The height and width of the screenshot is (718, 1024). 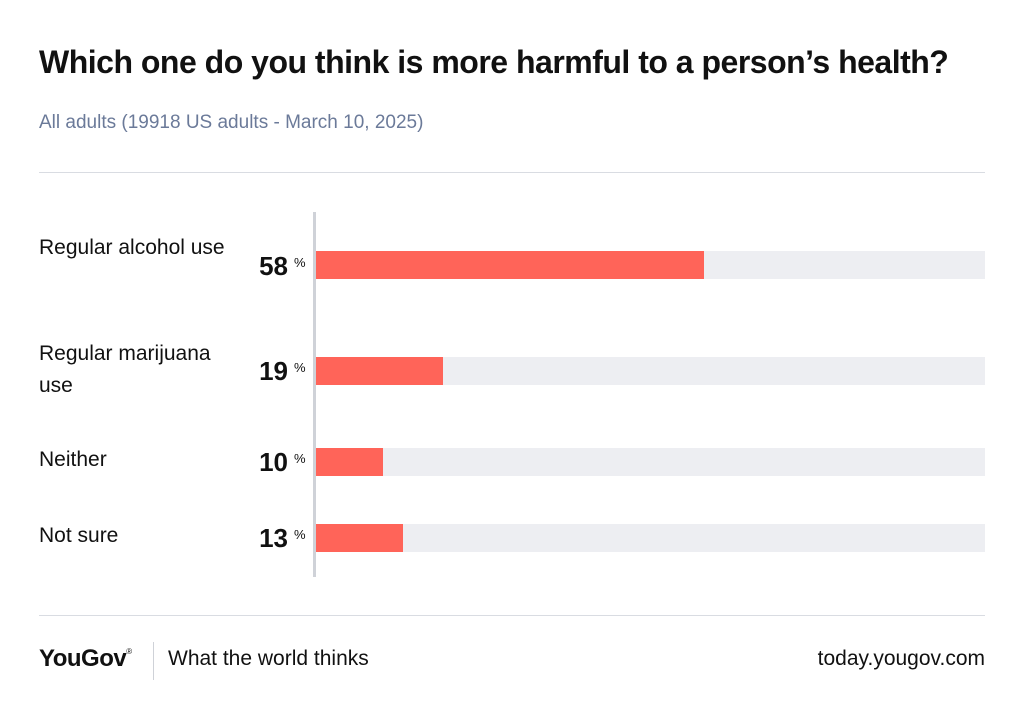 I want to click on value-label: 19, so click(x=273, y=371).